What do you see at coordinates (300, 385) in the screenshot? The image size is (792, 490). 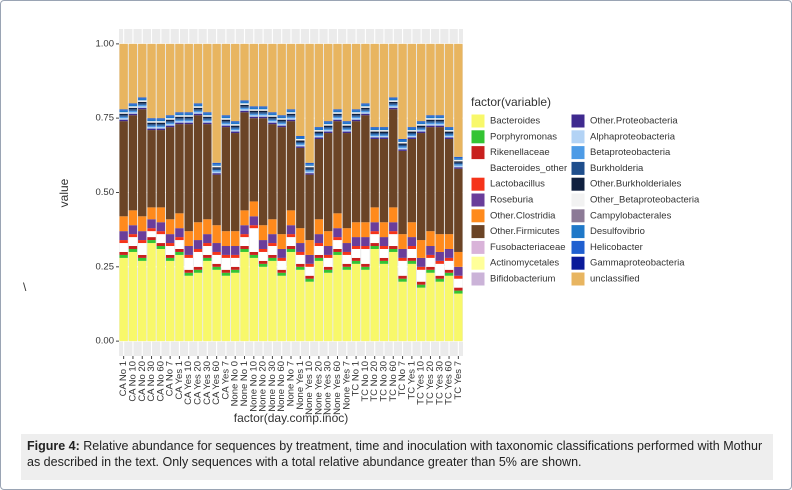 I see `x-tick-label: None Yes 1` at bounding box center [300, 385].